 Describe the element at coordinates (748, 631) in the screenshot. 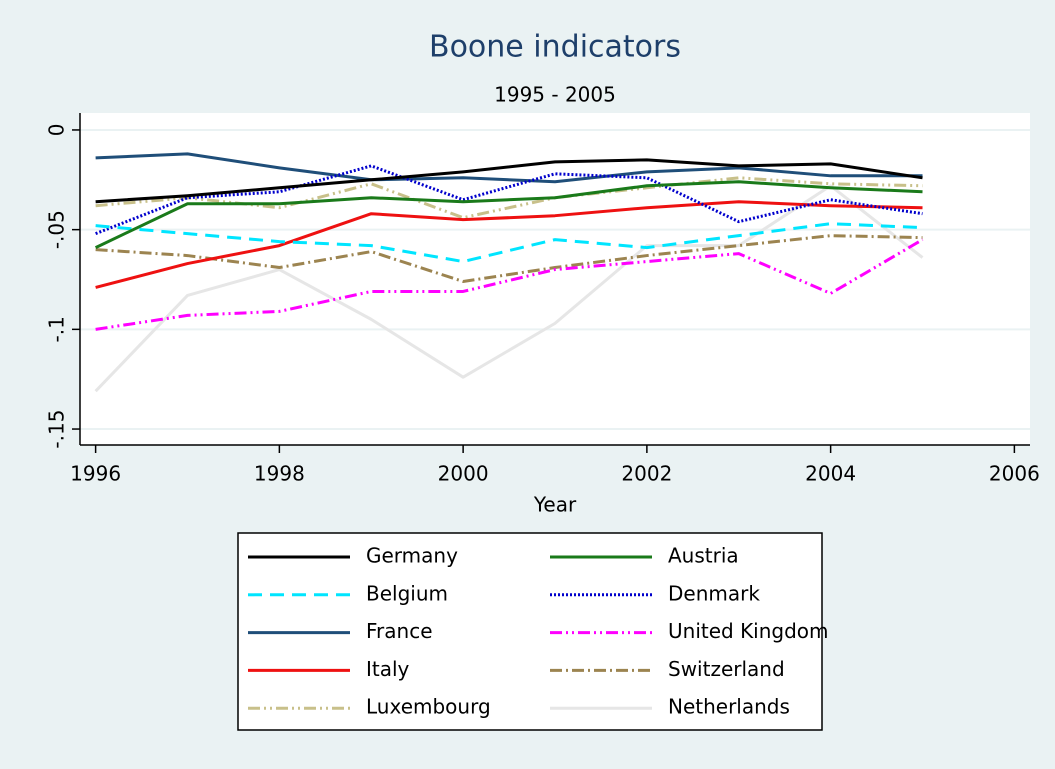

I see `legend-label: United Kingdom` at that location.